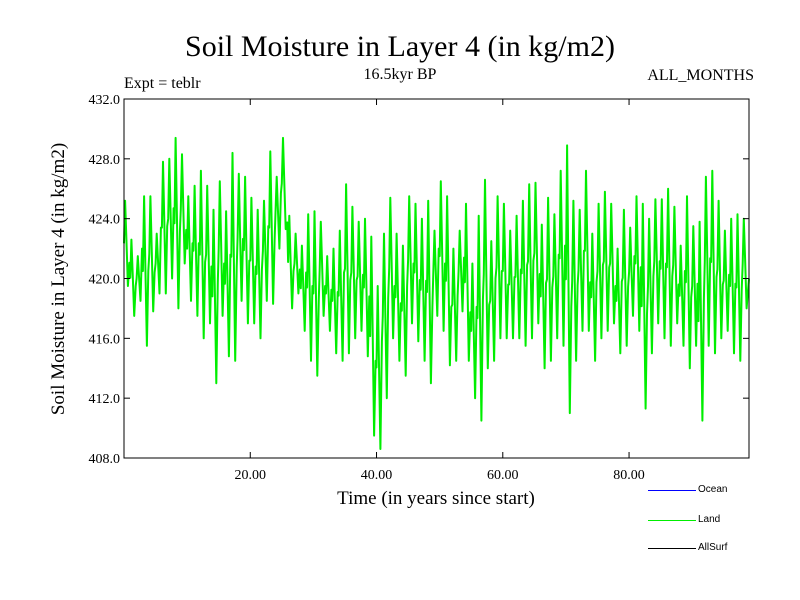 The height and width of the screenshot is (600, 800). I want to click on y-tick-label: 424.0, so click(105, 220).